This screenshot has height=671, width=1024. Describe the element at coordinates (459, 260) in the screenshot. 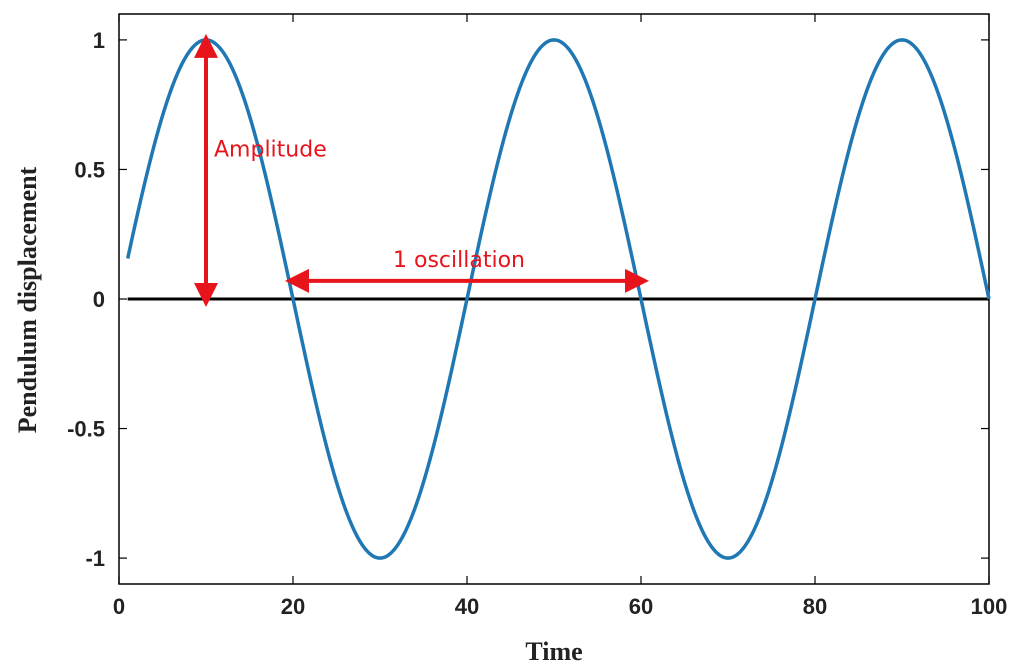

I see `oscillation-label: 1 oscillation` at that location.